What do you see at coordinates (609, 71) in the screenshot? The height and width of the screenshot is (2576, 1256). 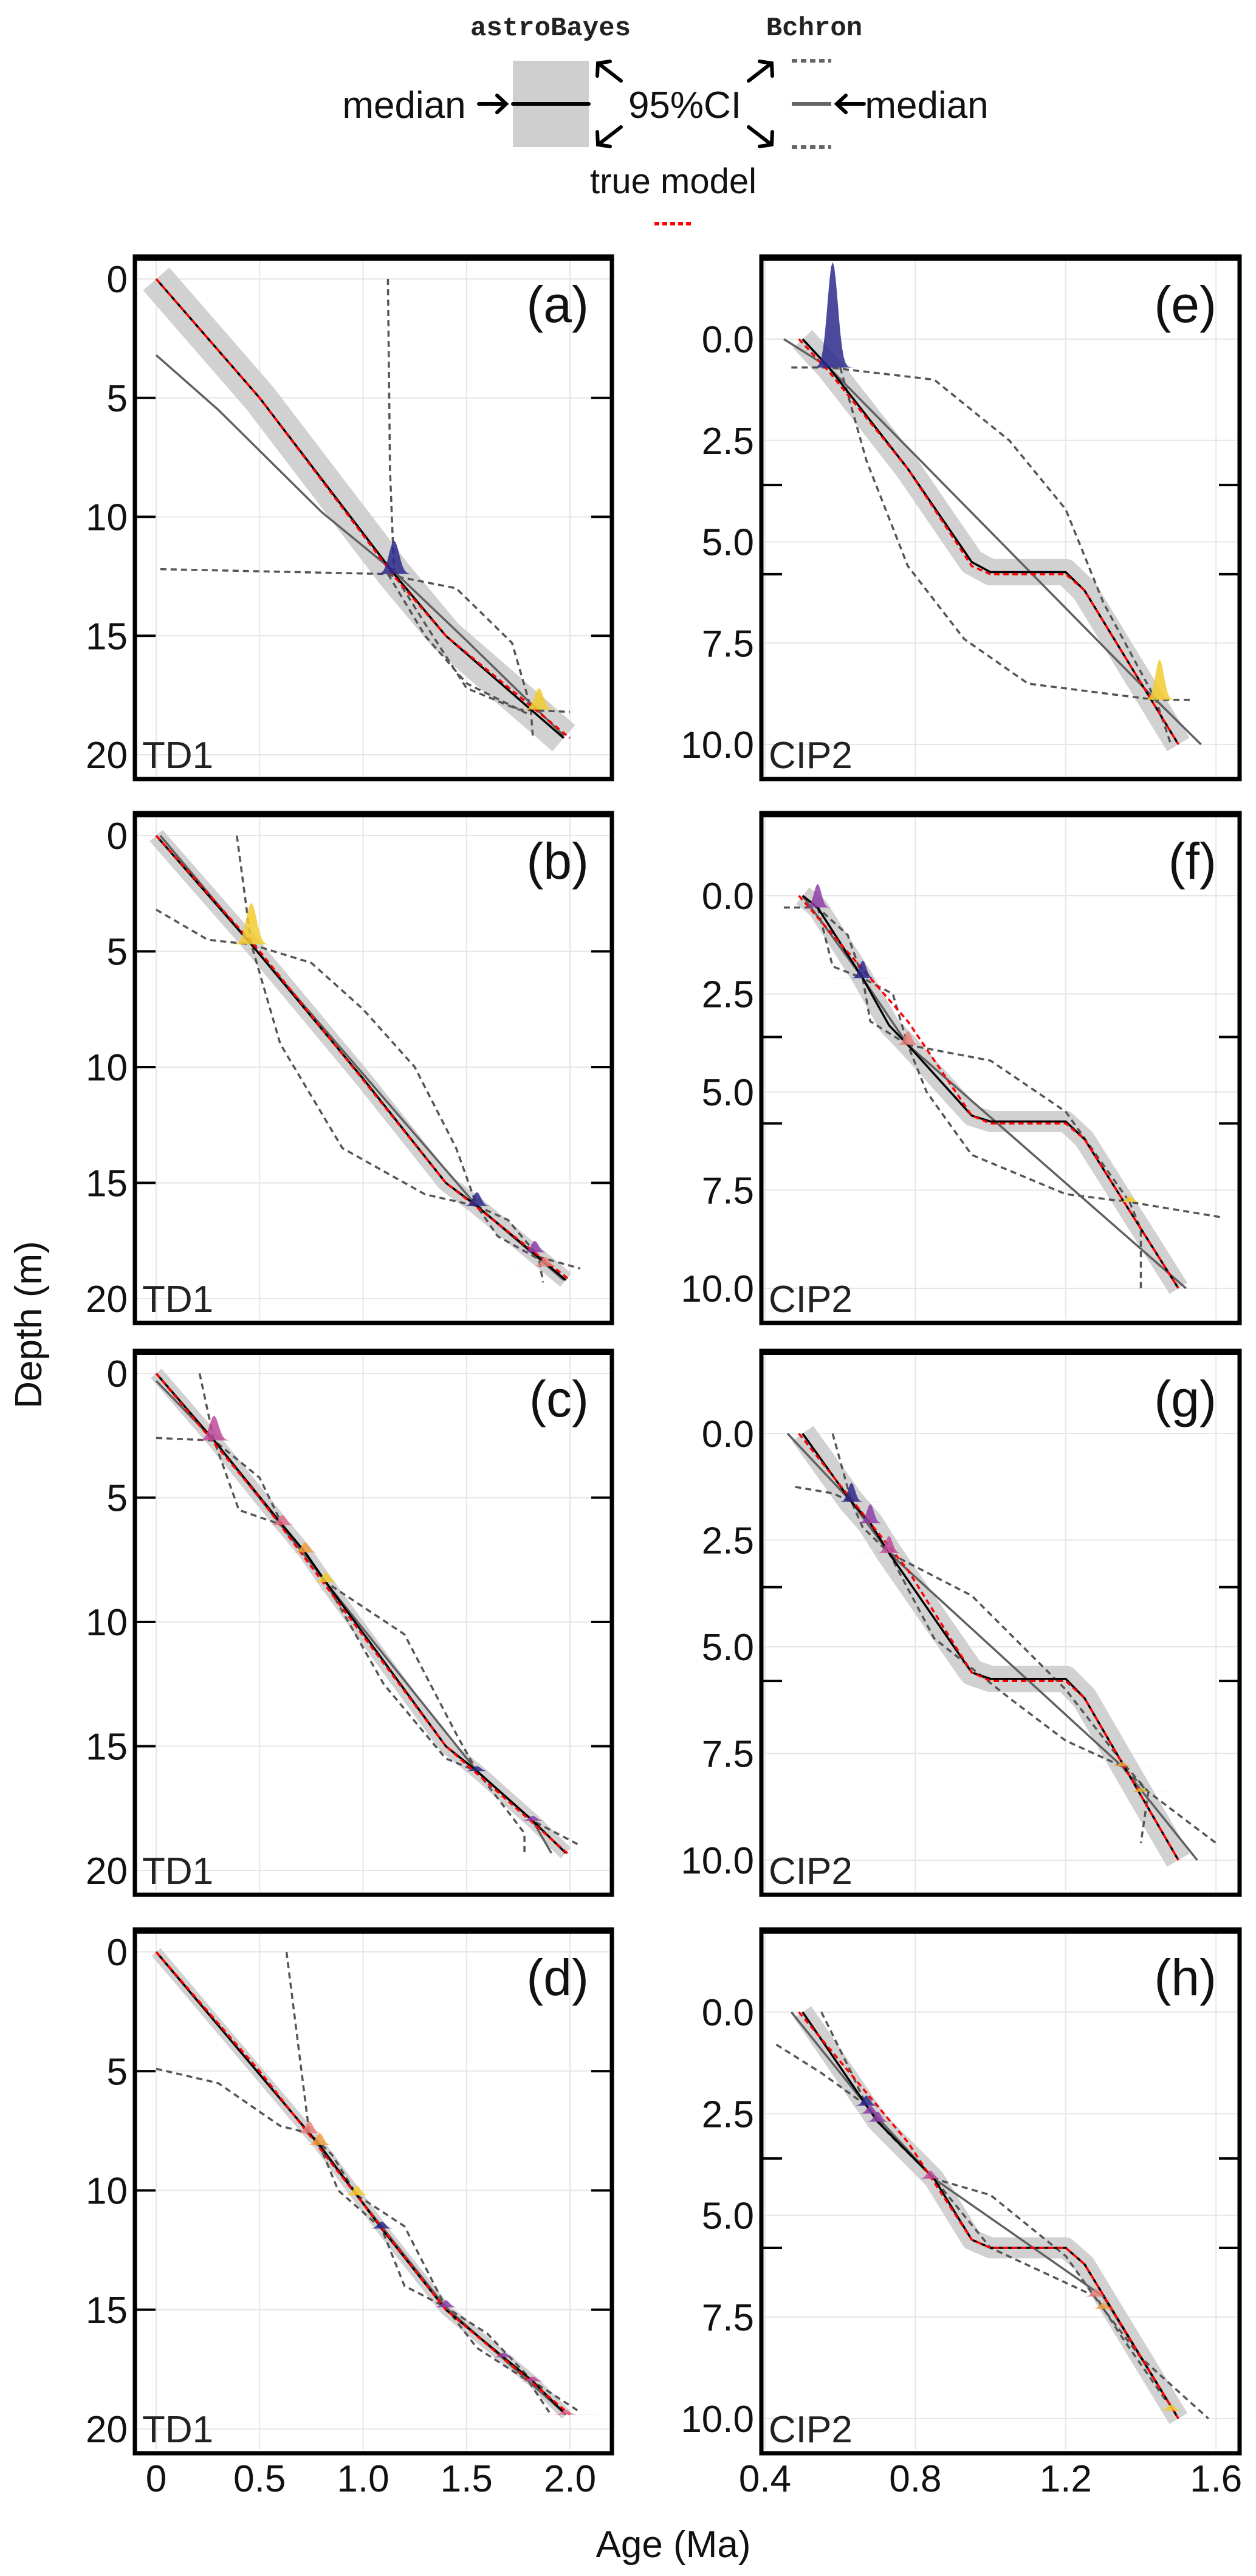 I see `arrow-up-left-icon` at bounding box center [609, 71].